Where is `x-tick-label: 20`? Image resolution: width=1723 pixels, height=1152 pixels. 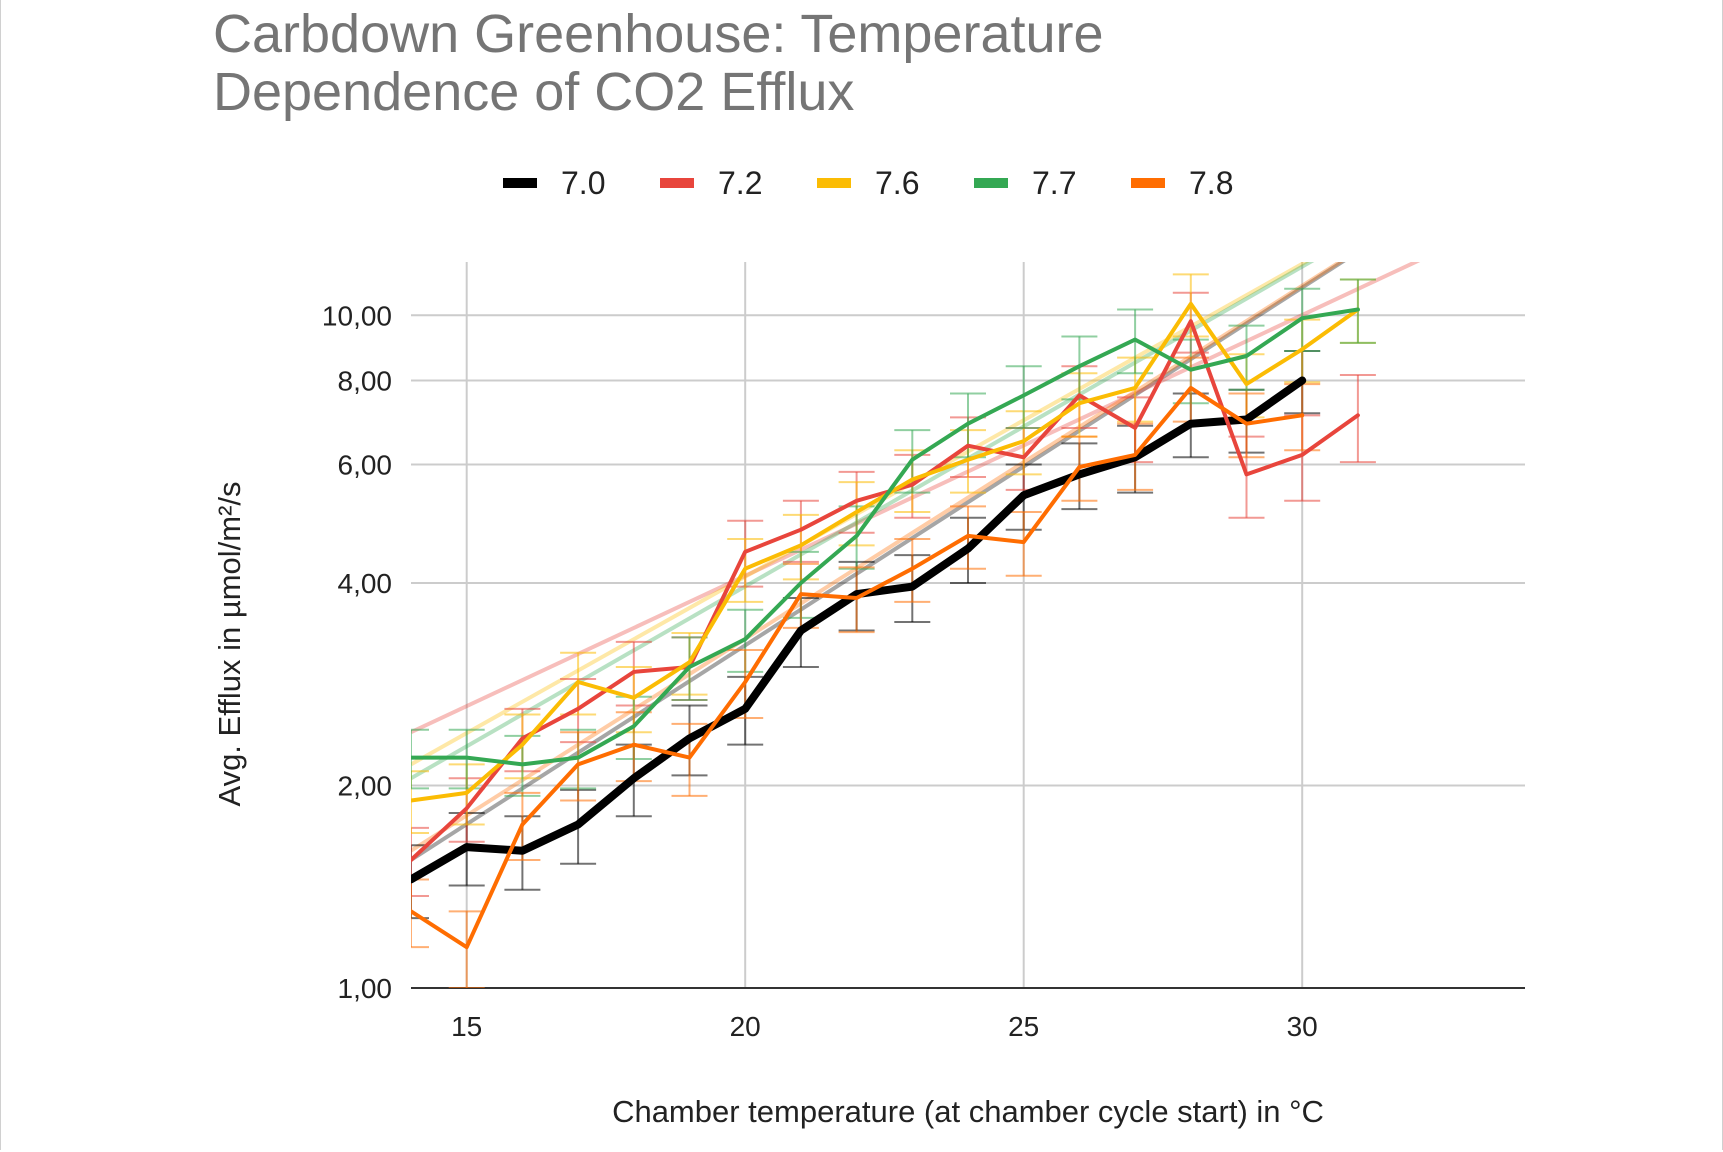 x-tick-label: 20 is located at coordinates (745, 1026).